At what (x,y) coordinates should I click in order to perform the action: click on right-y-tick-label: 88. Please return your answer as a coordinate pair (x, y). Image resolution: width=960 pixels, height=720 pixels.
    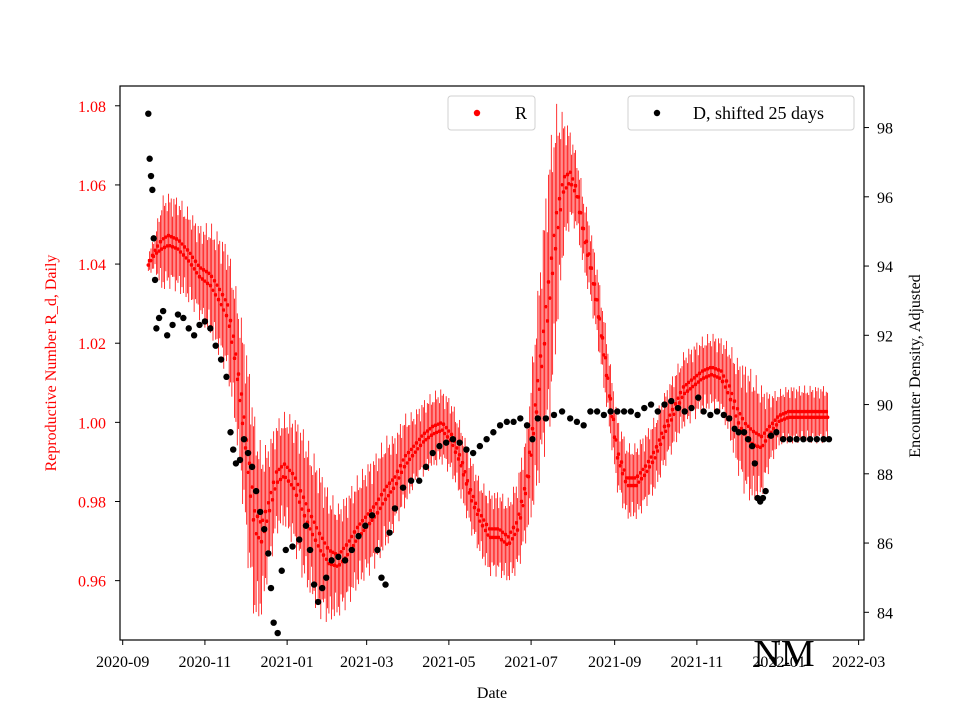
    Looking at the image, I should click on (885, 475).